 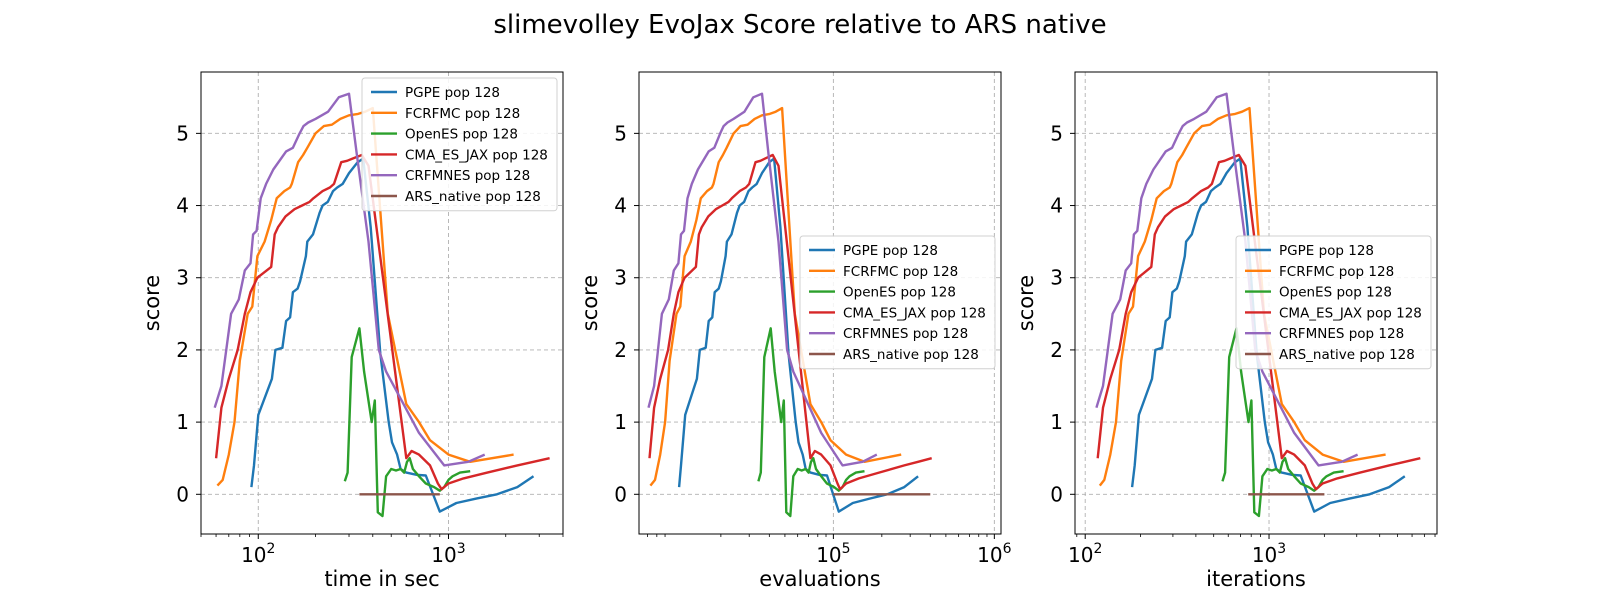 I want to click on x-tick-exponent: 5, so click(x=846, y=549).